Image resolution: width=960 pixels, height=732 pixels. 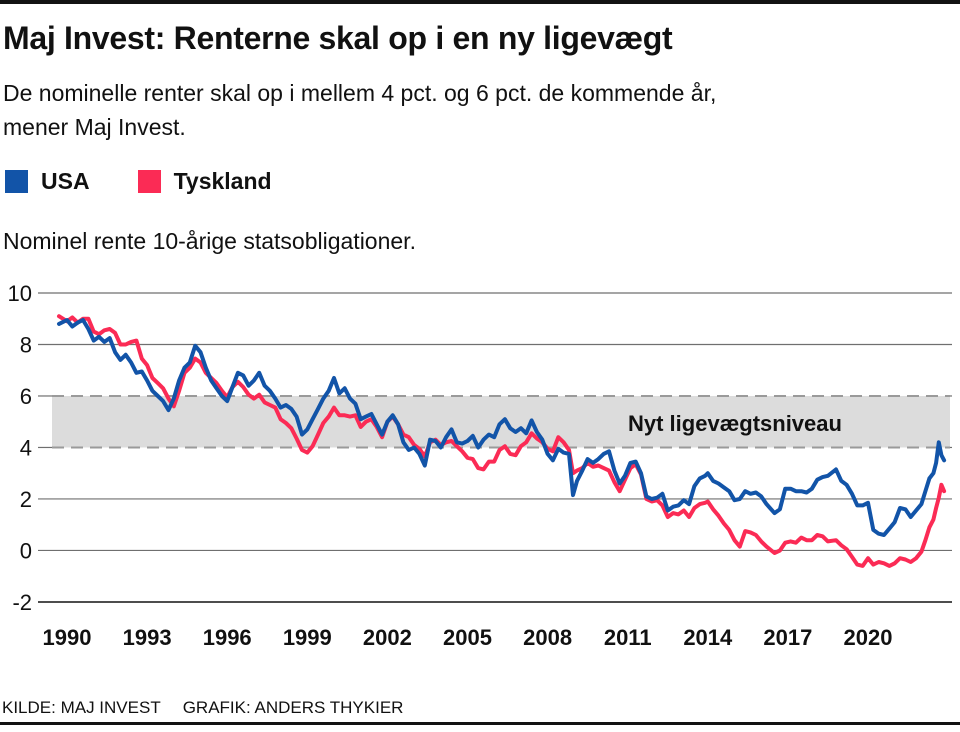 What do you see at coordinates (67, 637) in the screenshot?
I see `x-tick-label: 1990` at bounding box center [67, 637].